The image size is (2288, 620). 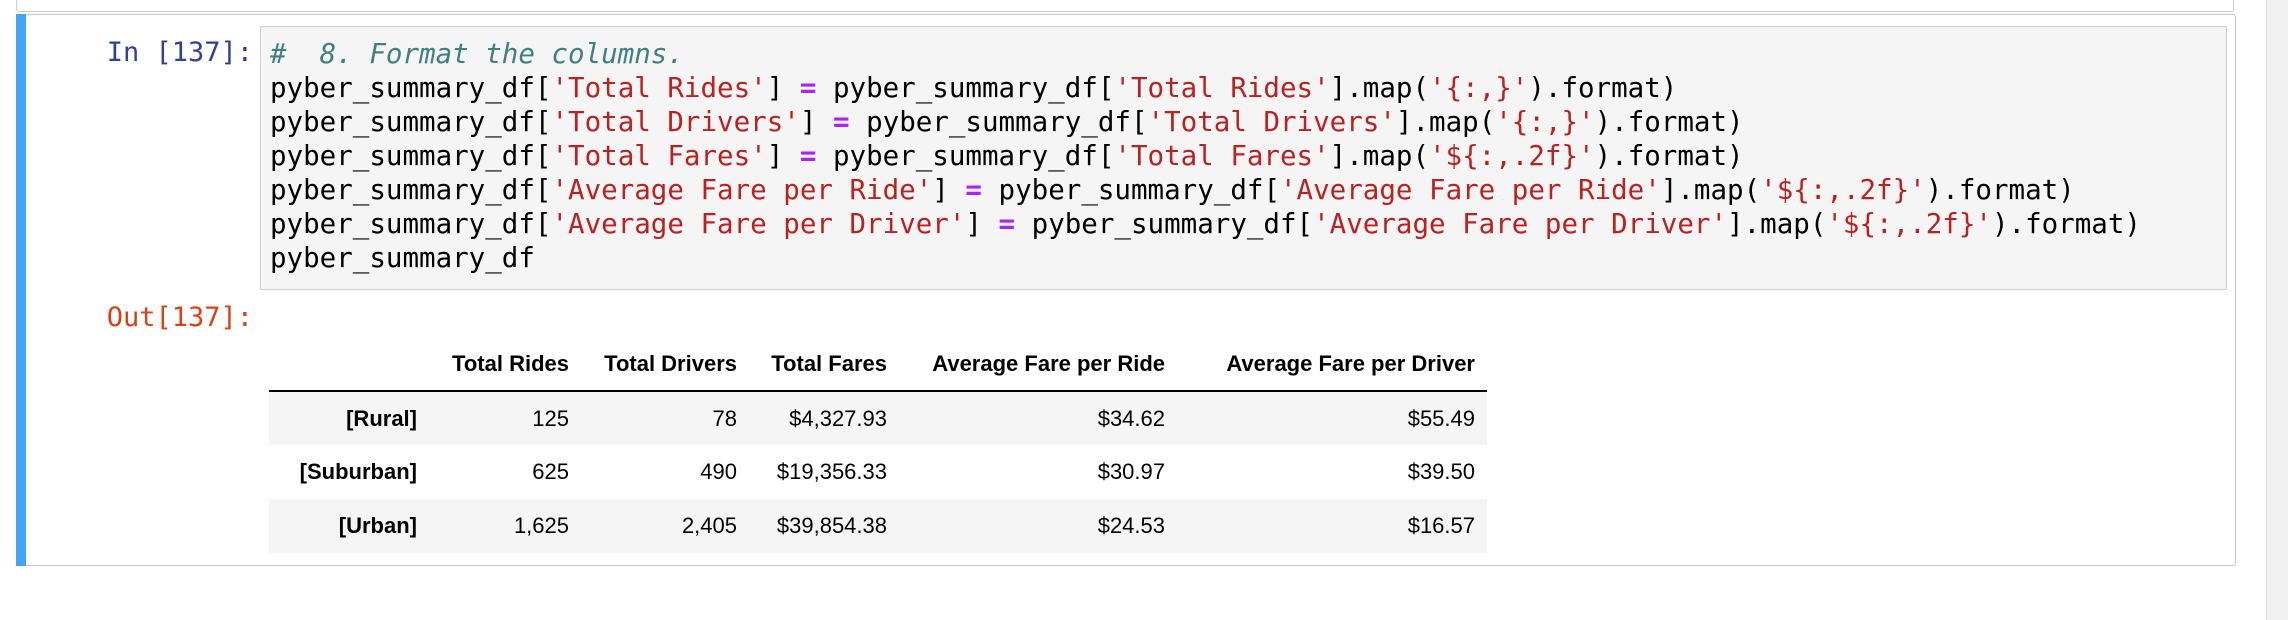 What do you see at coordinates (381, 418) in the screenshot?
I see `row-index: [Rural]` at bounding box center [381, 418].